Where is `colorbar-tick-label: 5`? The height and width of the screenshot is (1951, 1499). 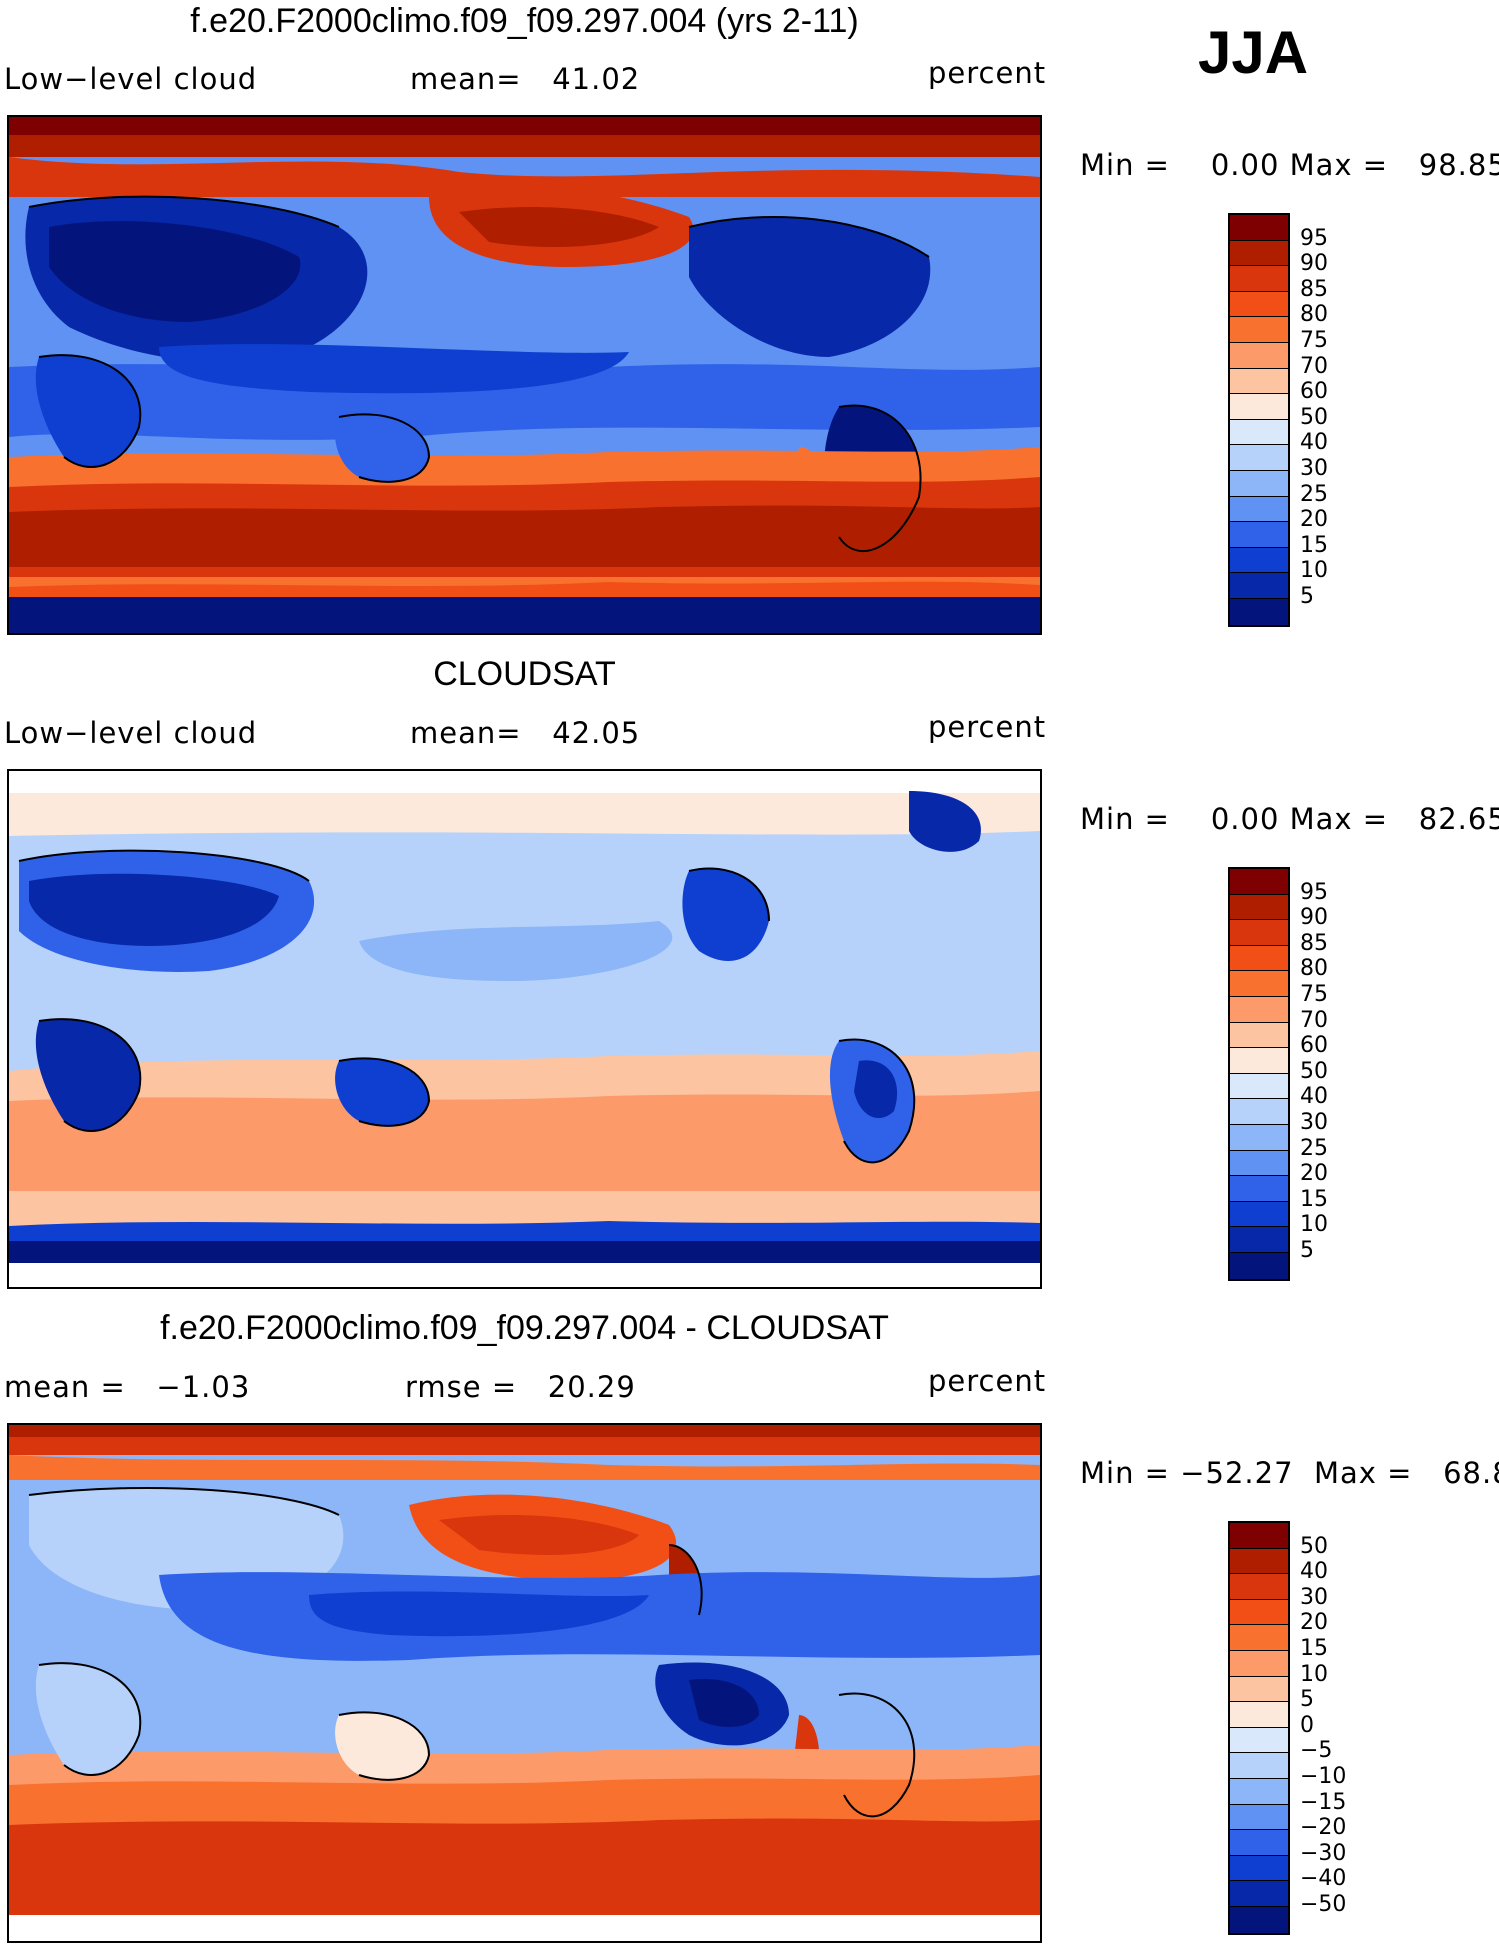 colorbar-tick-label: 5 is located at coordinates (1307, 1700).